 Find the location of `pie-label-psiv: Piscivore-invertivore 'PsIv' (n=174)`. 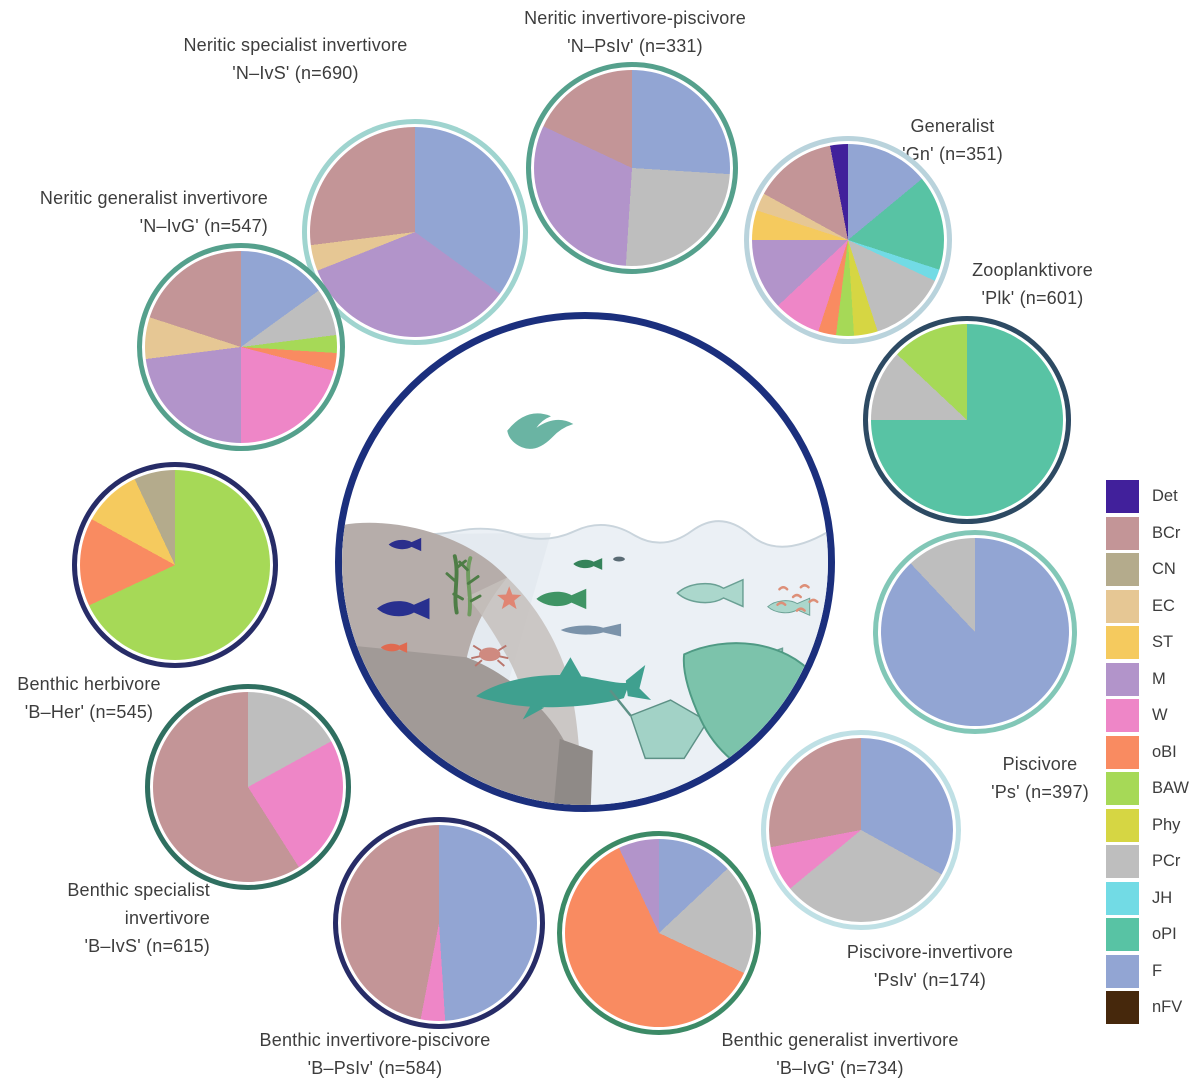

pie-label-psiv: Piscivore-invertivore 'PsIv' (n=174) is located at coordinates (930, 966).